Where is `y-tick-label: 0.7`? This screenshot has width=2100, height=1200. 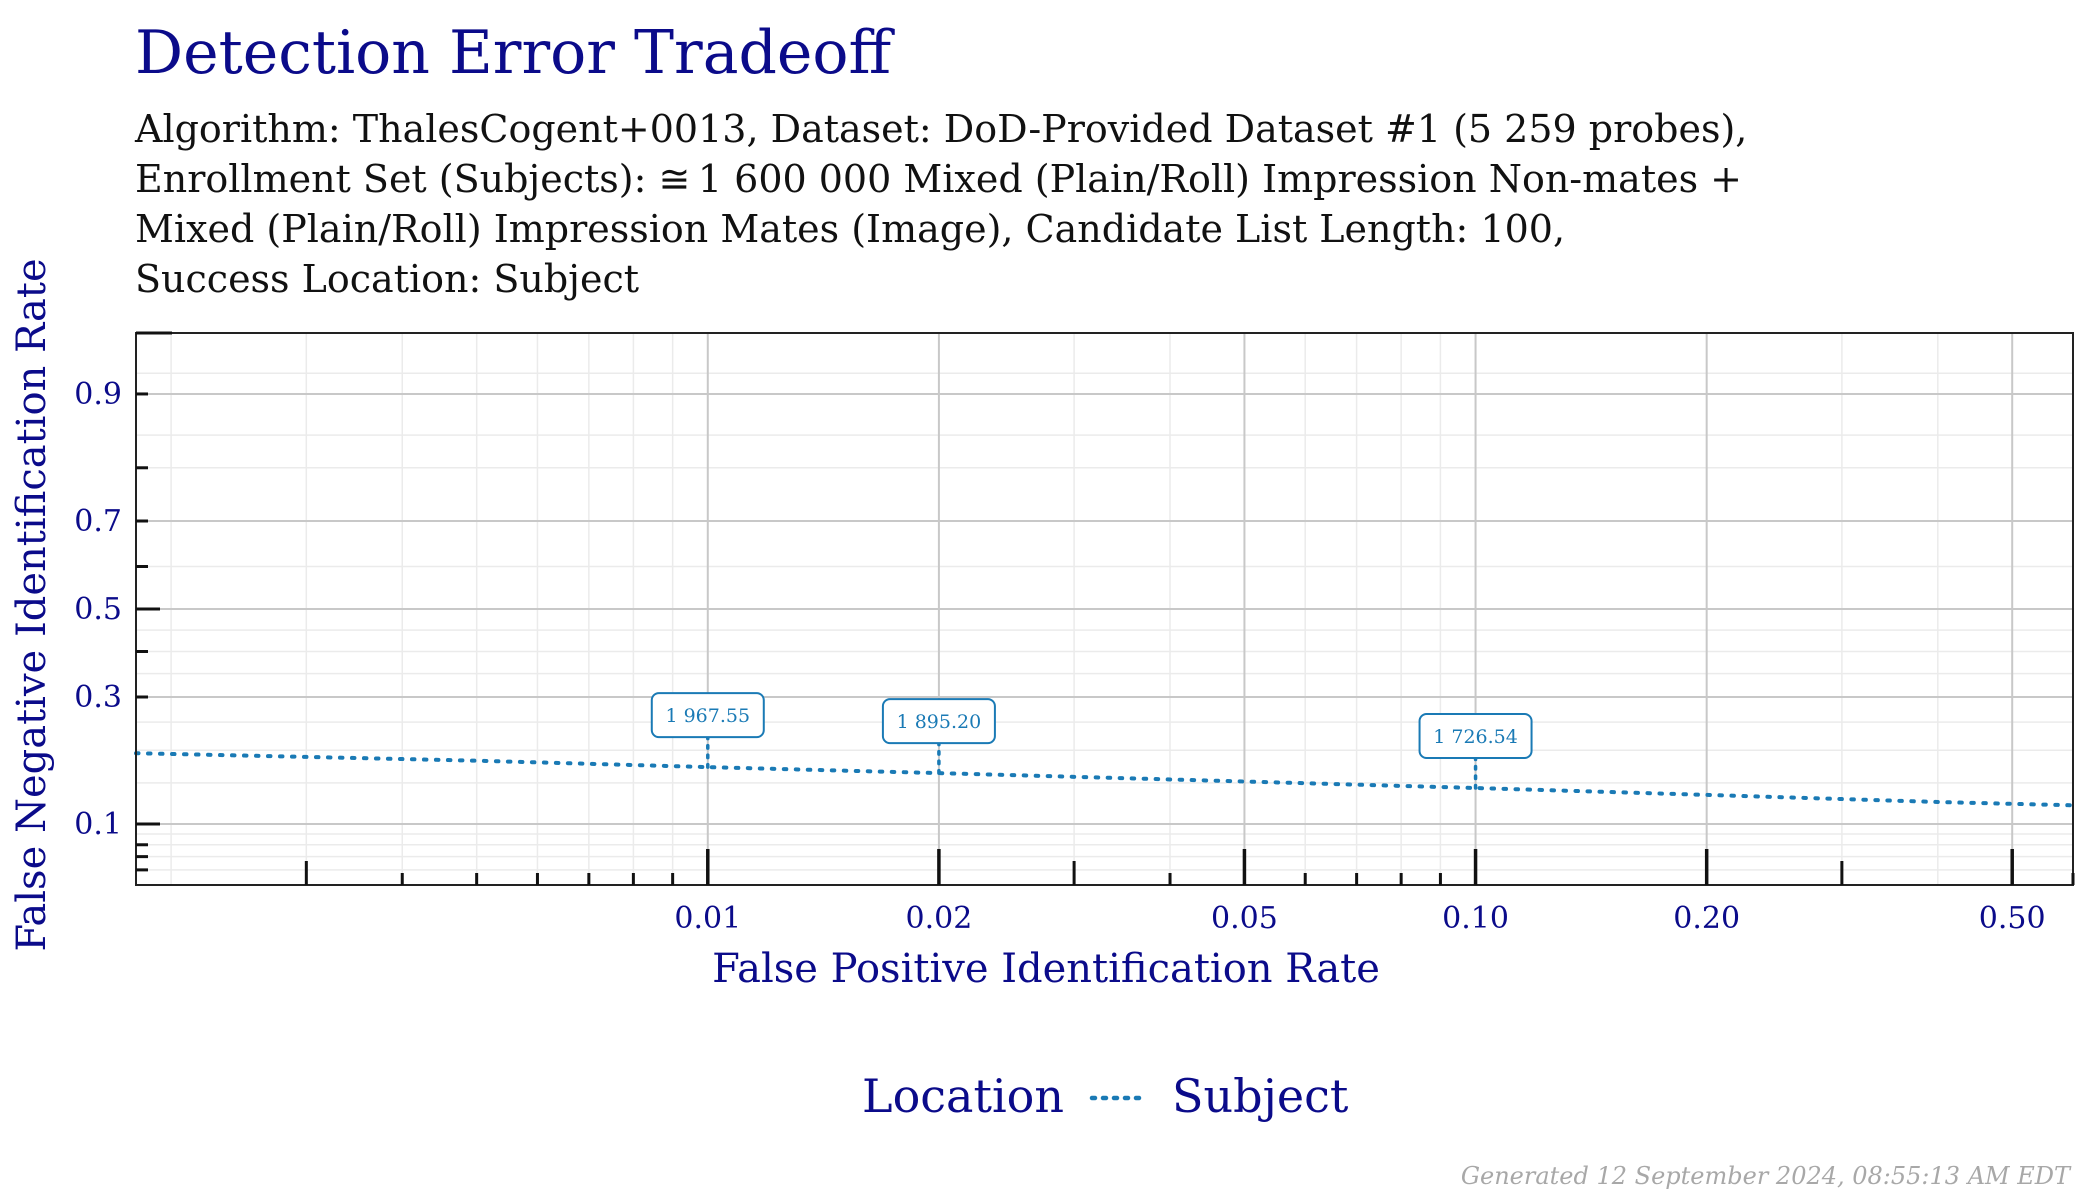
y-tick-label: 0.7 is located at coordinates (98, 521).